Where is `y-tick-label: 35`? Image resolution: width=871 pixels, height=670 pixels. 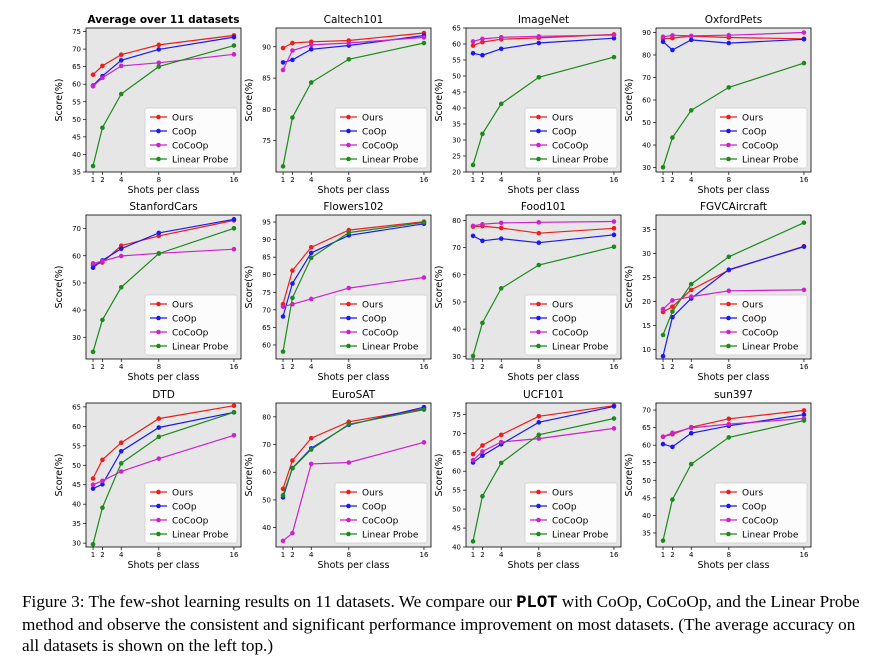 y-tick-label: 35 is located at coordinates (646, 533).